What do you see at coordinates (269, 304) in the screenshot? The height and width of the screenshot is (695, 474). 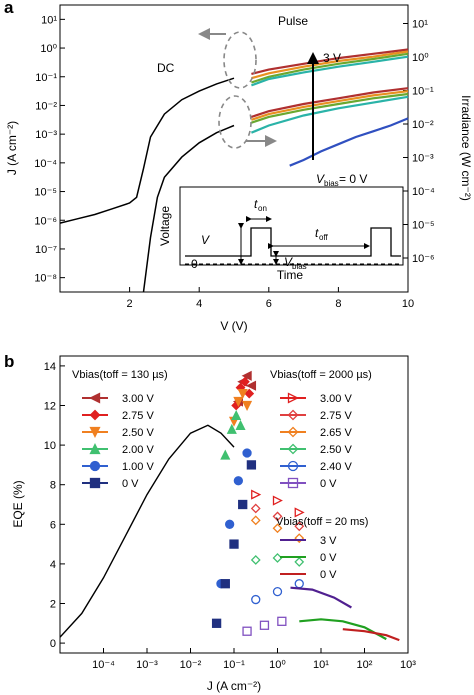 I see `a-xtick-label: 6` at bounding box center [269, 304].